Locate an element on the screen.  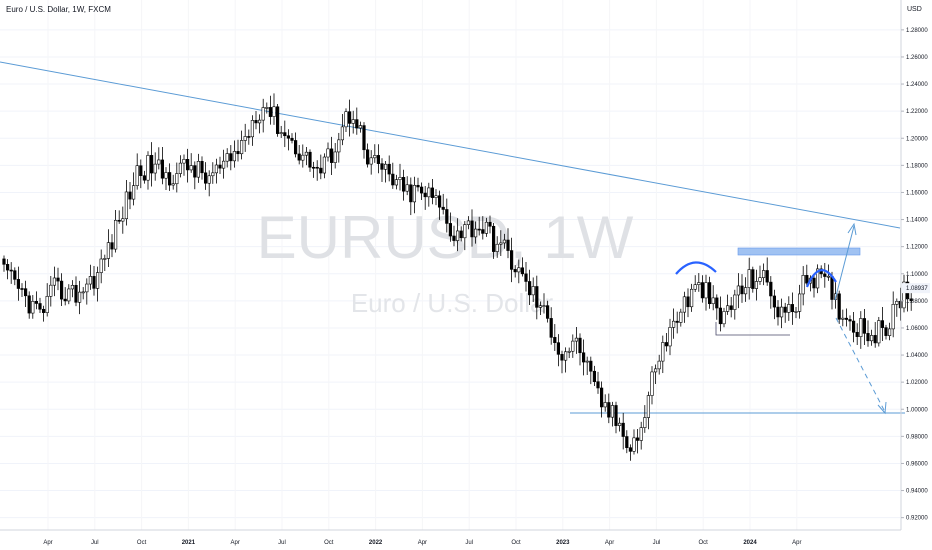
price-tick-label: 1.24000 is located at coordinates (917, 85).